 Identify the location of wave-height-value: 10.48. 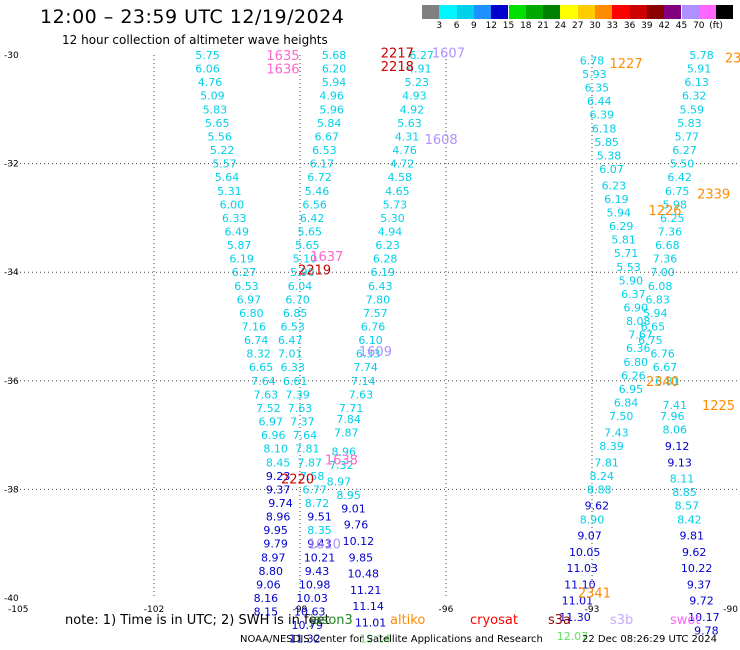
(364, 574).